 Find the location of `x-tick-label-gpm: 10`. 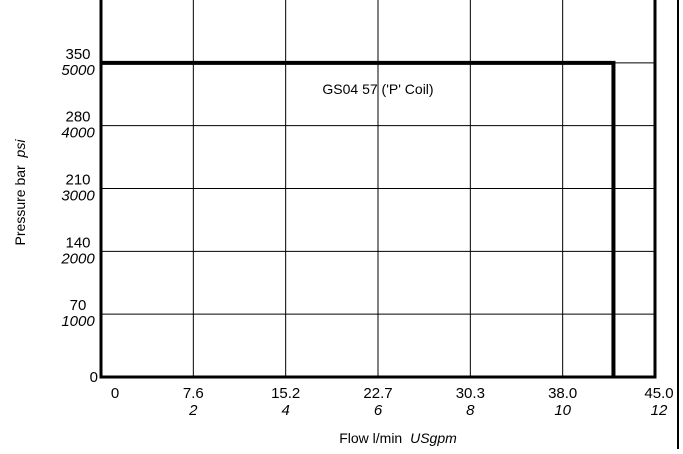

x-tick-label-gpm: 10 is located at coordinates (562, 410).